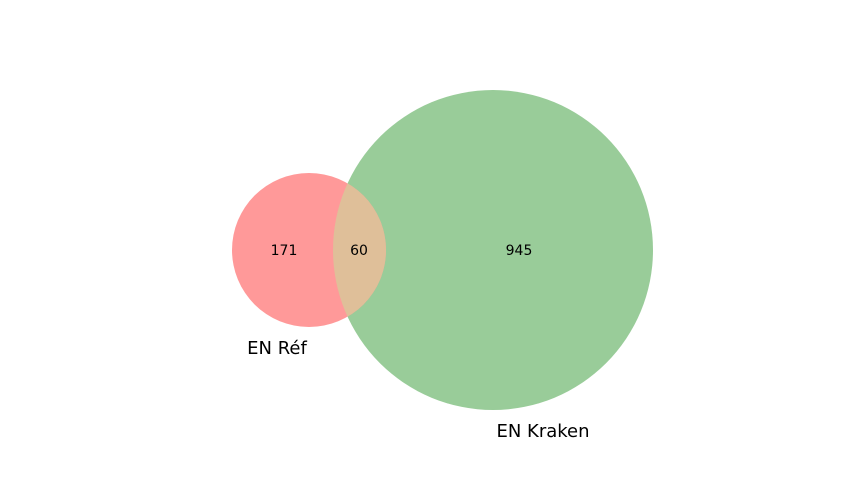 The image size is (864, 504). Describe the element at coordinates (284, 251) in the screenshot. I see `region-count-ref-only: 171` at that location.